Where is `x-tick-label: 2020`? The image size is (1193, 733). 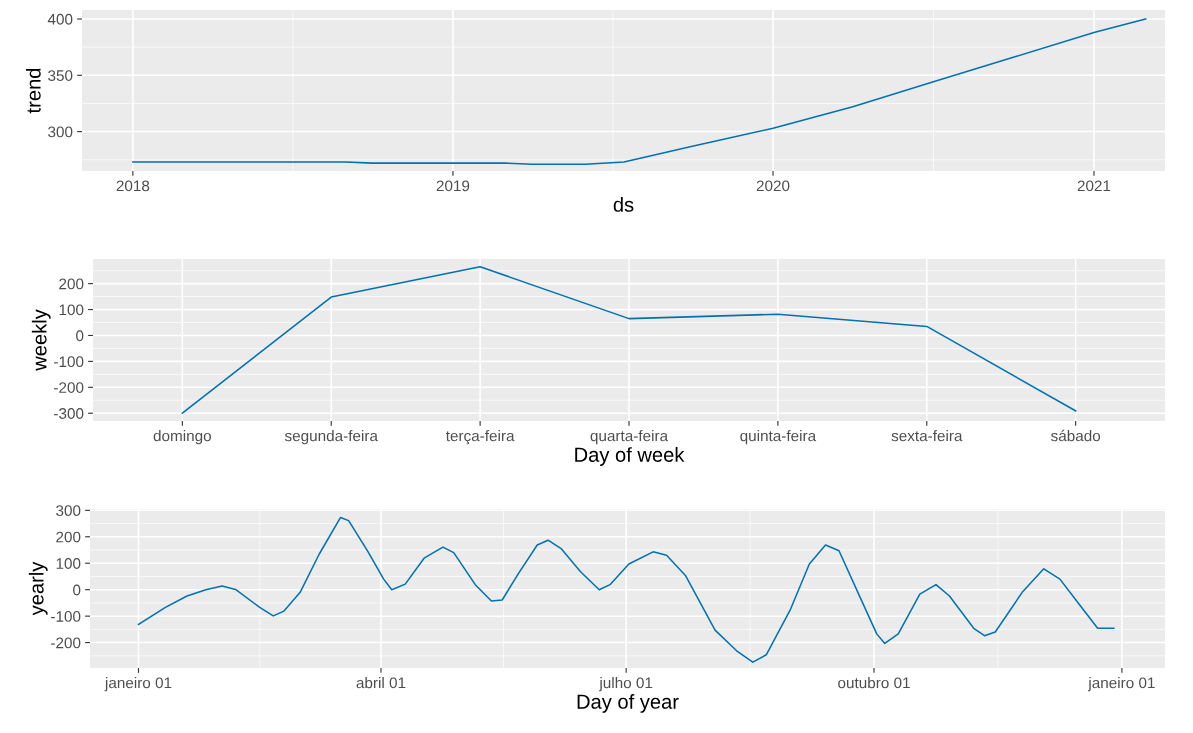
x-tick-label: 2020 is located at coordinates (773, 186).